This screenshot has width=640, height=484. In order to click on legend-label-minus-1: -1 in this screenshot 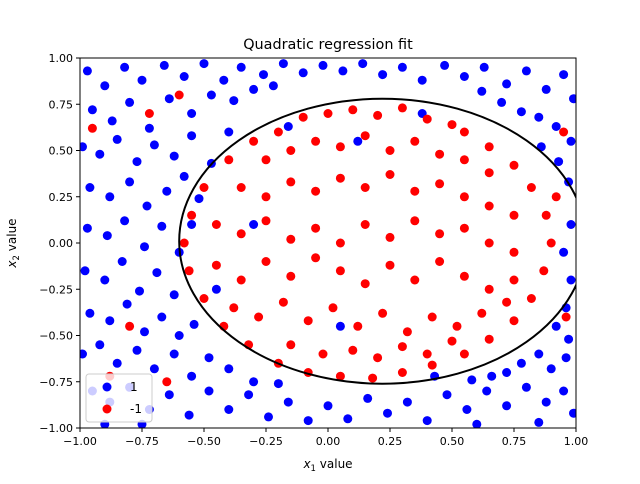, I will do `click(136, 409)`.